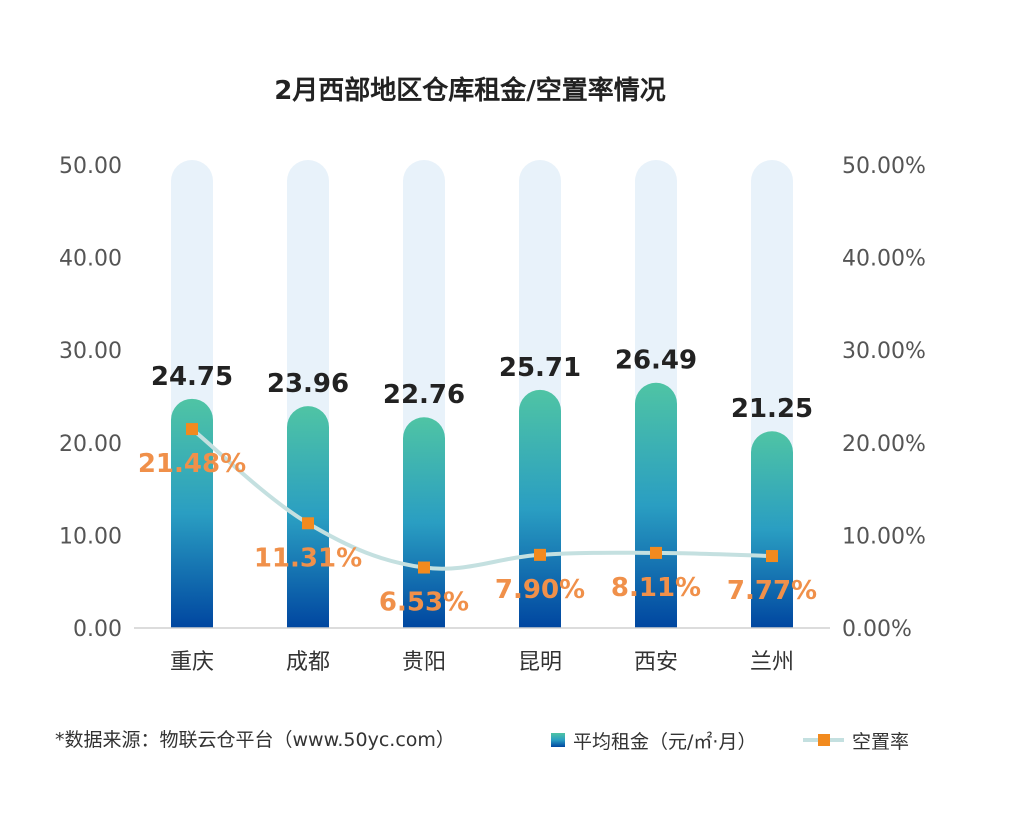 Image resolution: width=1022 pixels, height=814 pixels. What do you see at coordinates (656, 361) in the screenshot?
I see `bar-value-label: 26.49` at bounding box center [656, 361].